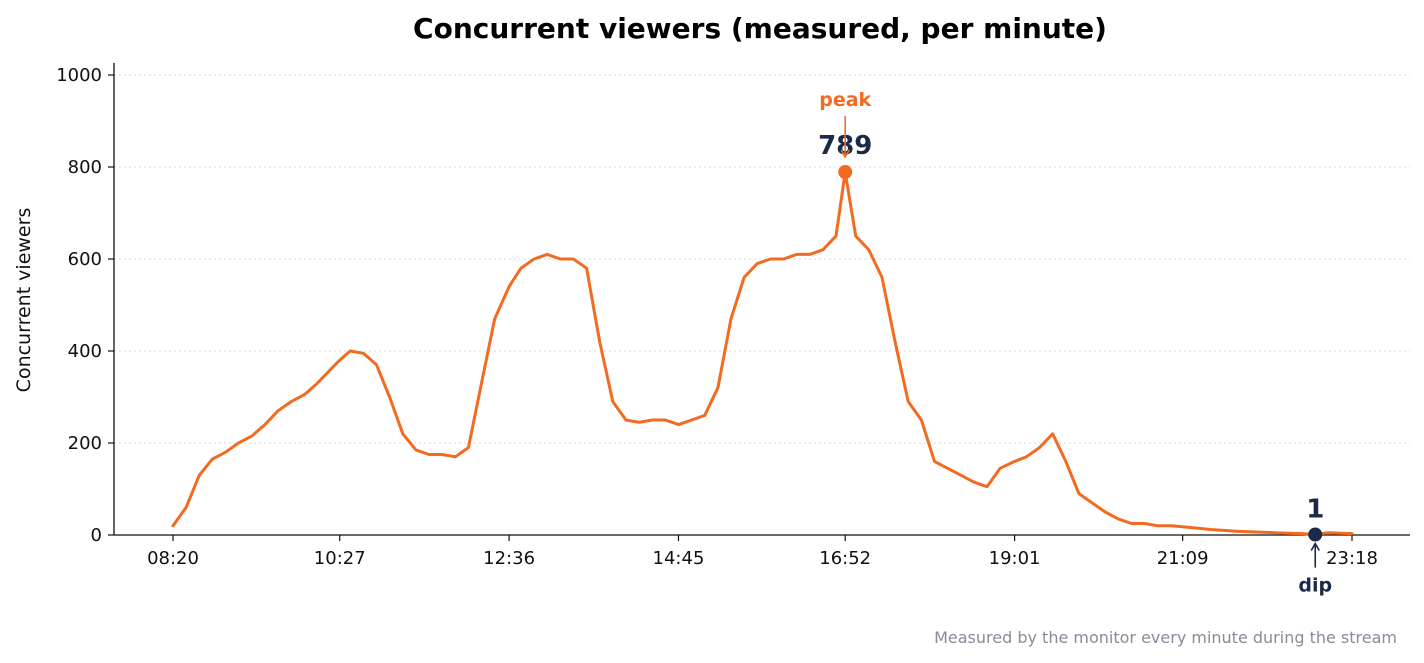  I want to click on y-tick-label: 200, so click(85, 443).